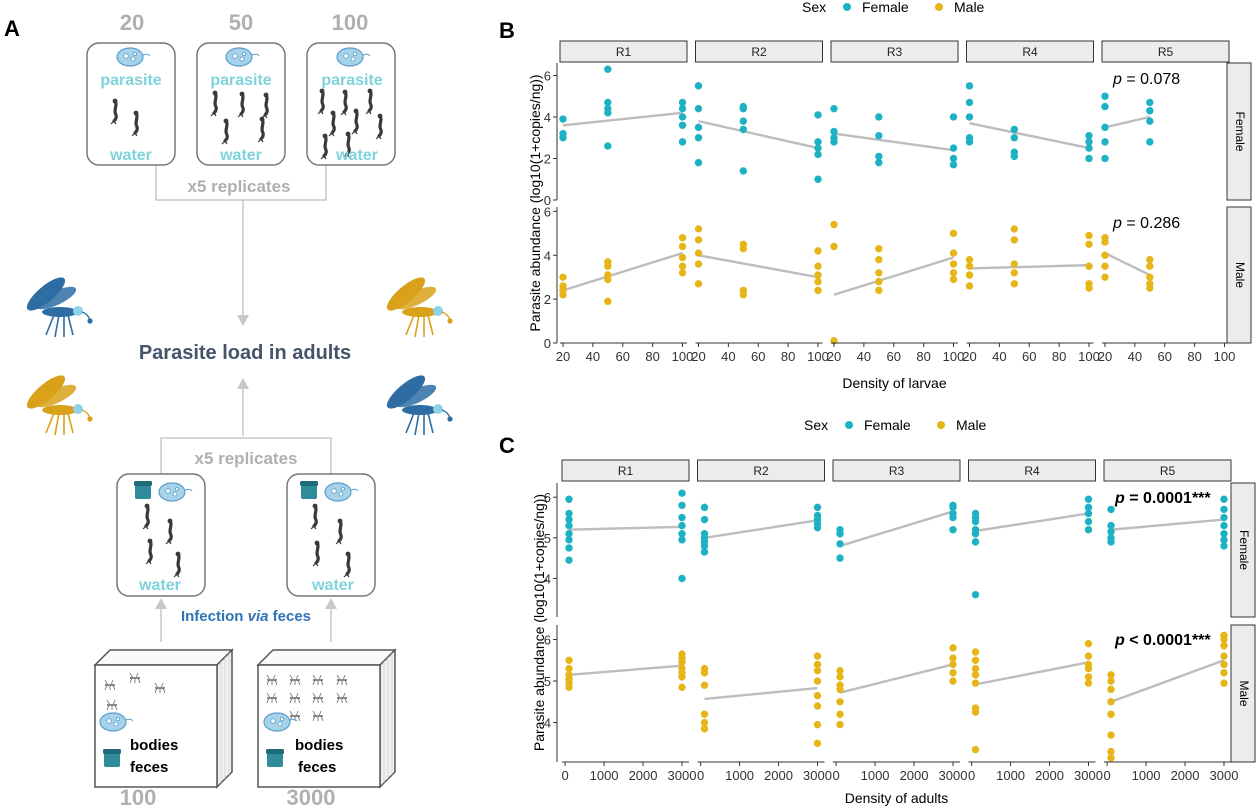 This screenshot has height=810, width=1256. What do you see at coordinates (1135, 356) in the screenshot?
I see `x-tick-label: 40` at bounding box center [1135, 356].